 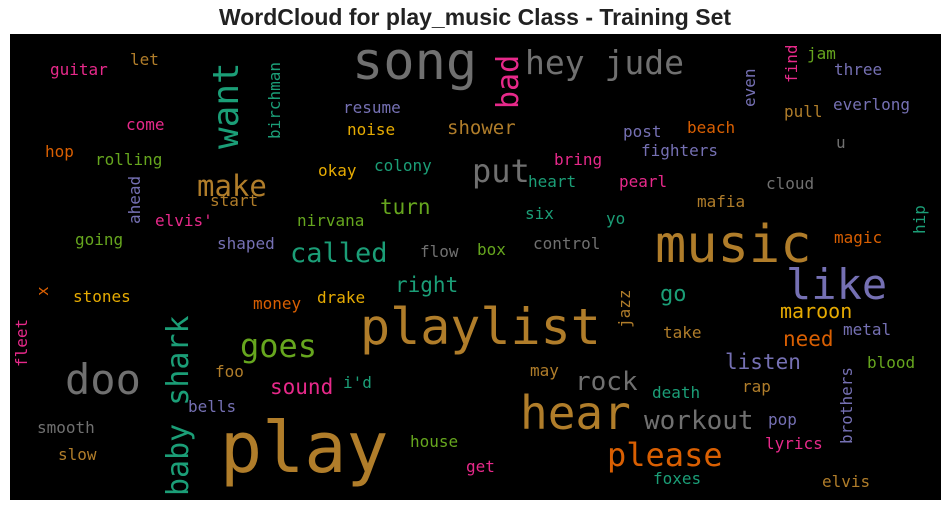 What do you see at coordinates (919, 219) in the screenshot?
I see `word-hip: hip` at bounding box center [919, 219].